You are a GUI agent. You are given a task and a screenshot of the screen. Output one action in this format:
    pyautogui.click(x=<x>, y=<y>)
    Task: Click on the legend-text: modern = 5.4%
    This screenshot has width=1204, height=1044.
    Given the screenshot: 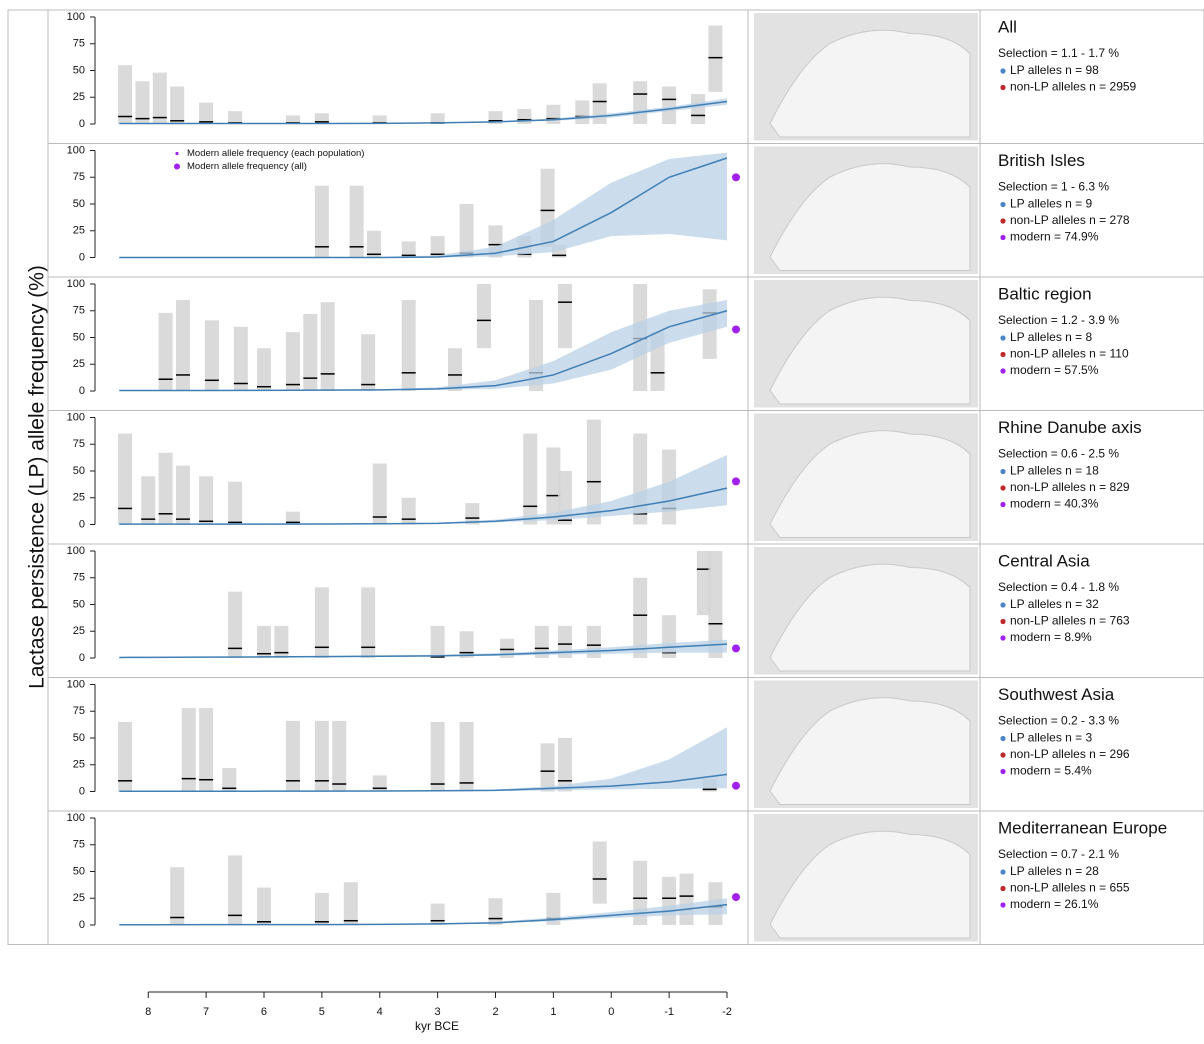 What is the action you would take?
    pyautogui.click(x=1051, y=771)
    